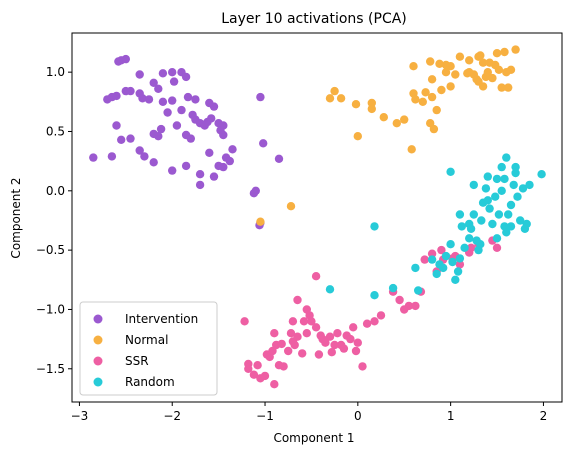 The width and height of the screenshot is (578, 460). Describe the element at coordinates (172, 416) in the screenshot. I see `x-tick-label: −2` at that location.